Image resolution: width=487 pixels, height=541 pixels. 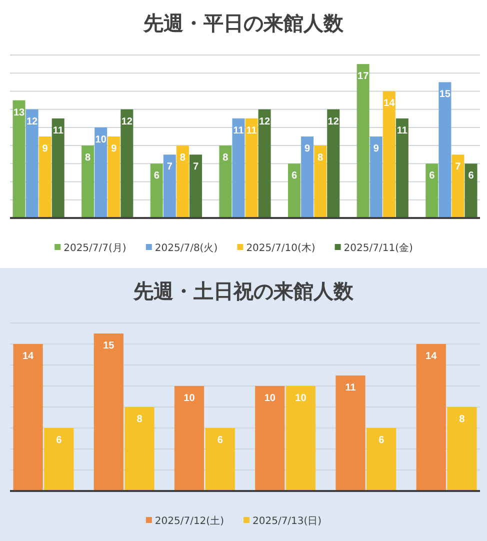 I want to click on legend-label: 2025/7/12(土), so click(x=189, y=521).